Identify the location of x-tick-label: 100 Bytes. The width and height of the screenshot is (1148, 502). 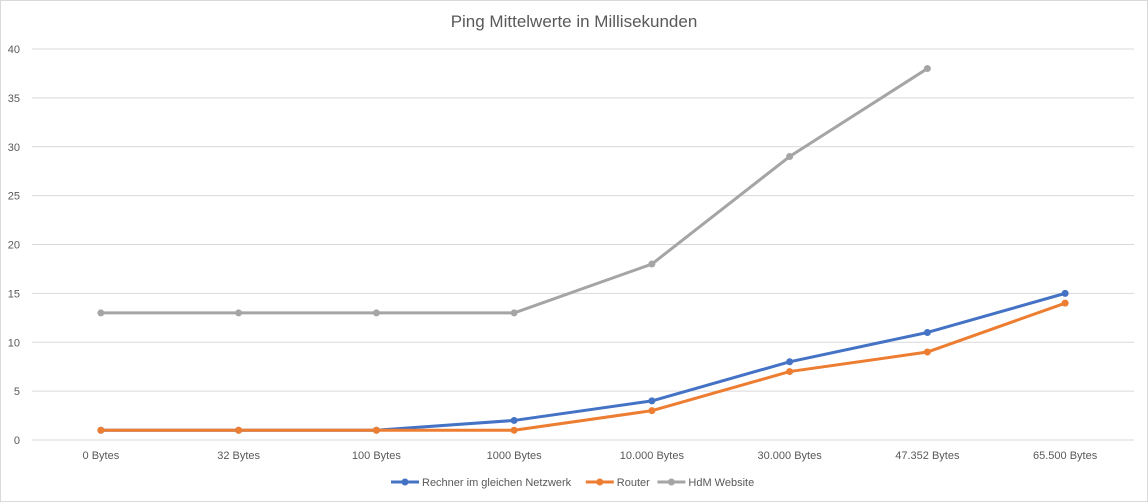
(376, 456).